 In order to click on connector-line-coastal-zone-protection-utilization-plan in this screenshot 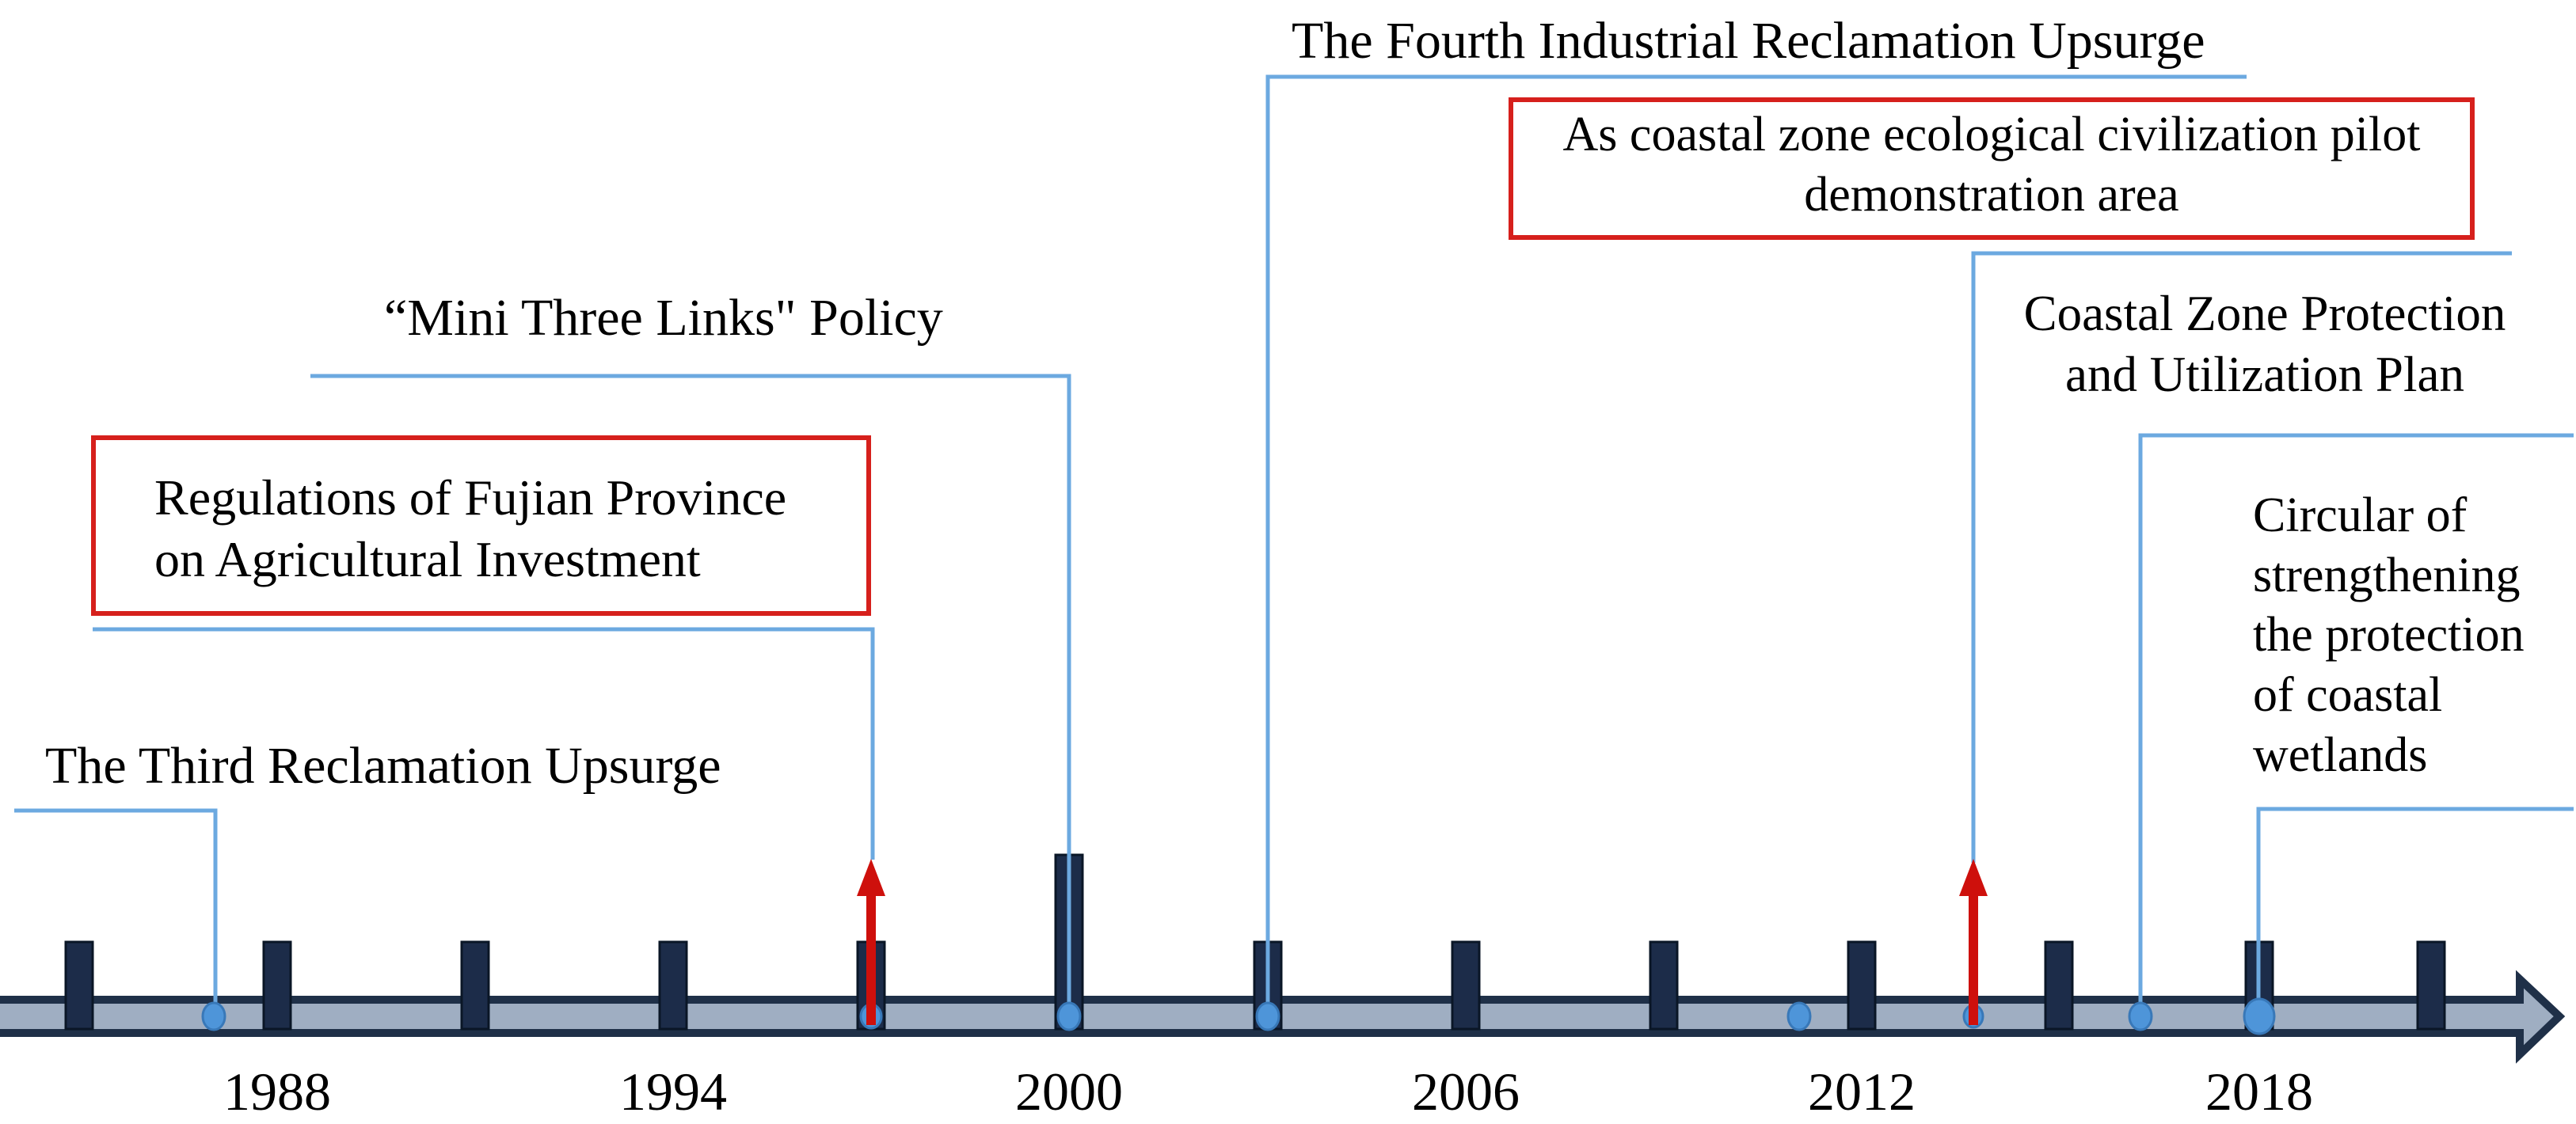, I will do `click(2356, 720)`.